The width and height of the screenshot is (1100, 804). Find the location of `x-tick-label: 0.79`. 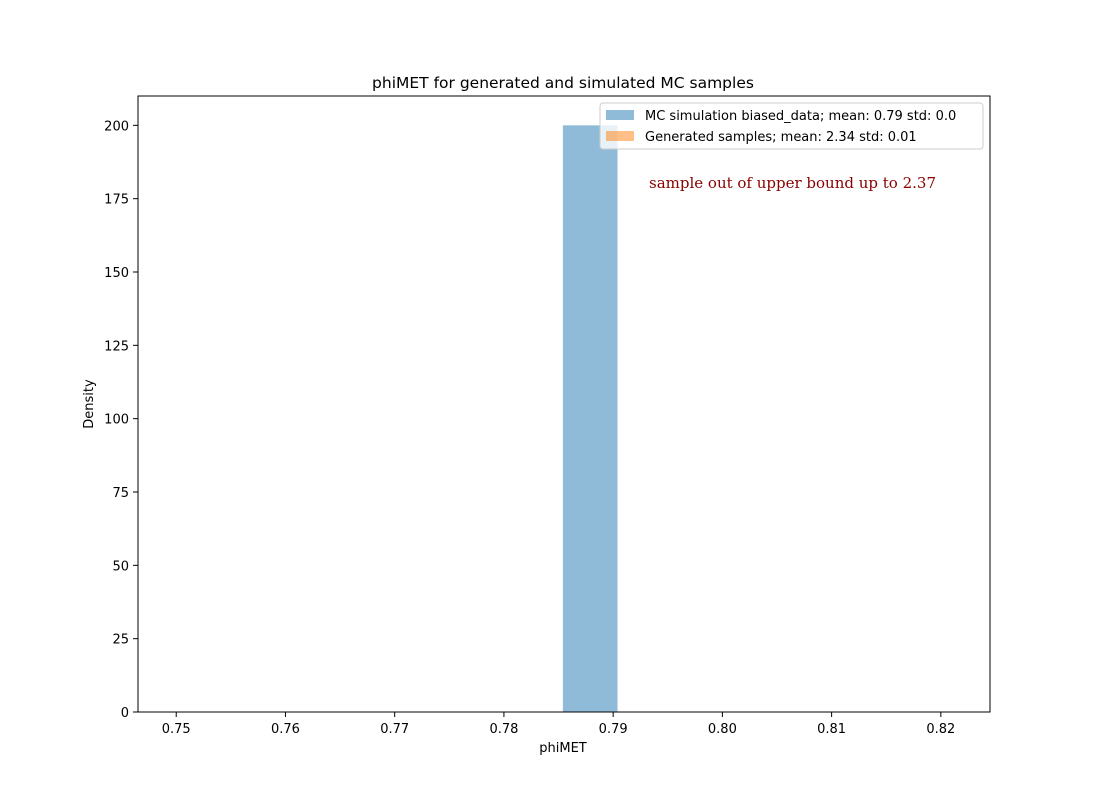

x-tick-label: 0.79 is located at coordinates (613, 729).